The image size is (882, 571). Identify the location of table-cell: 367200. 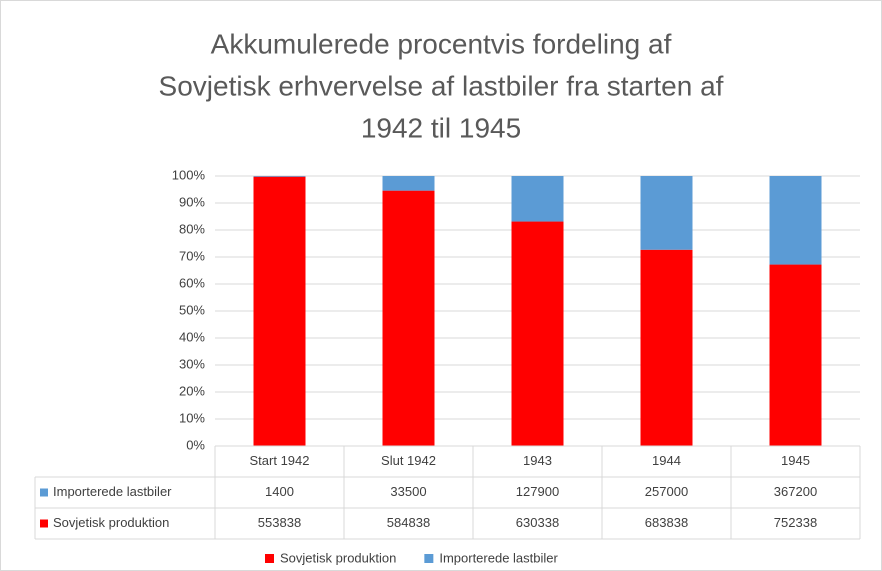
(795, 491).